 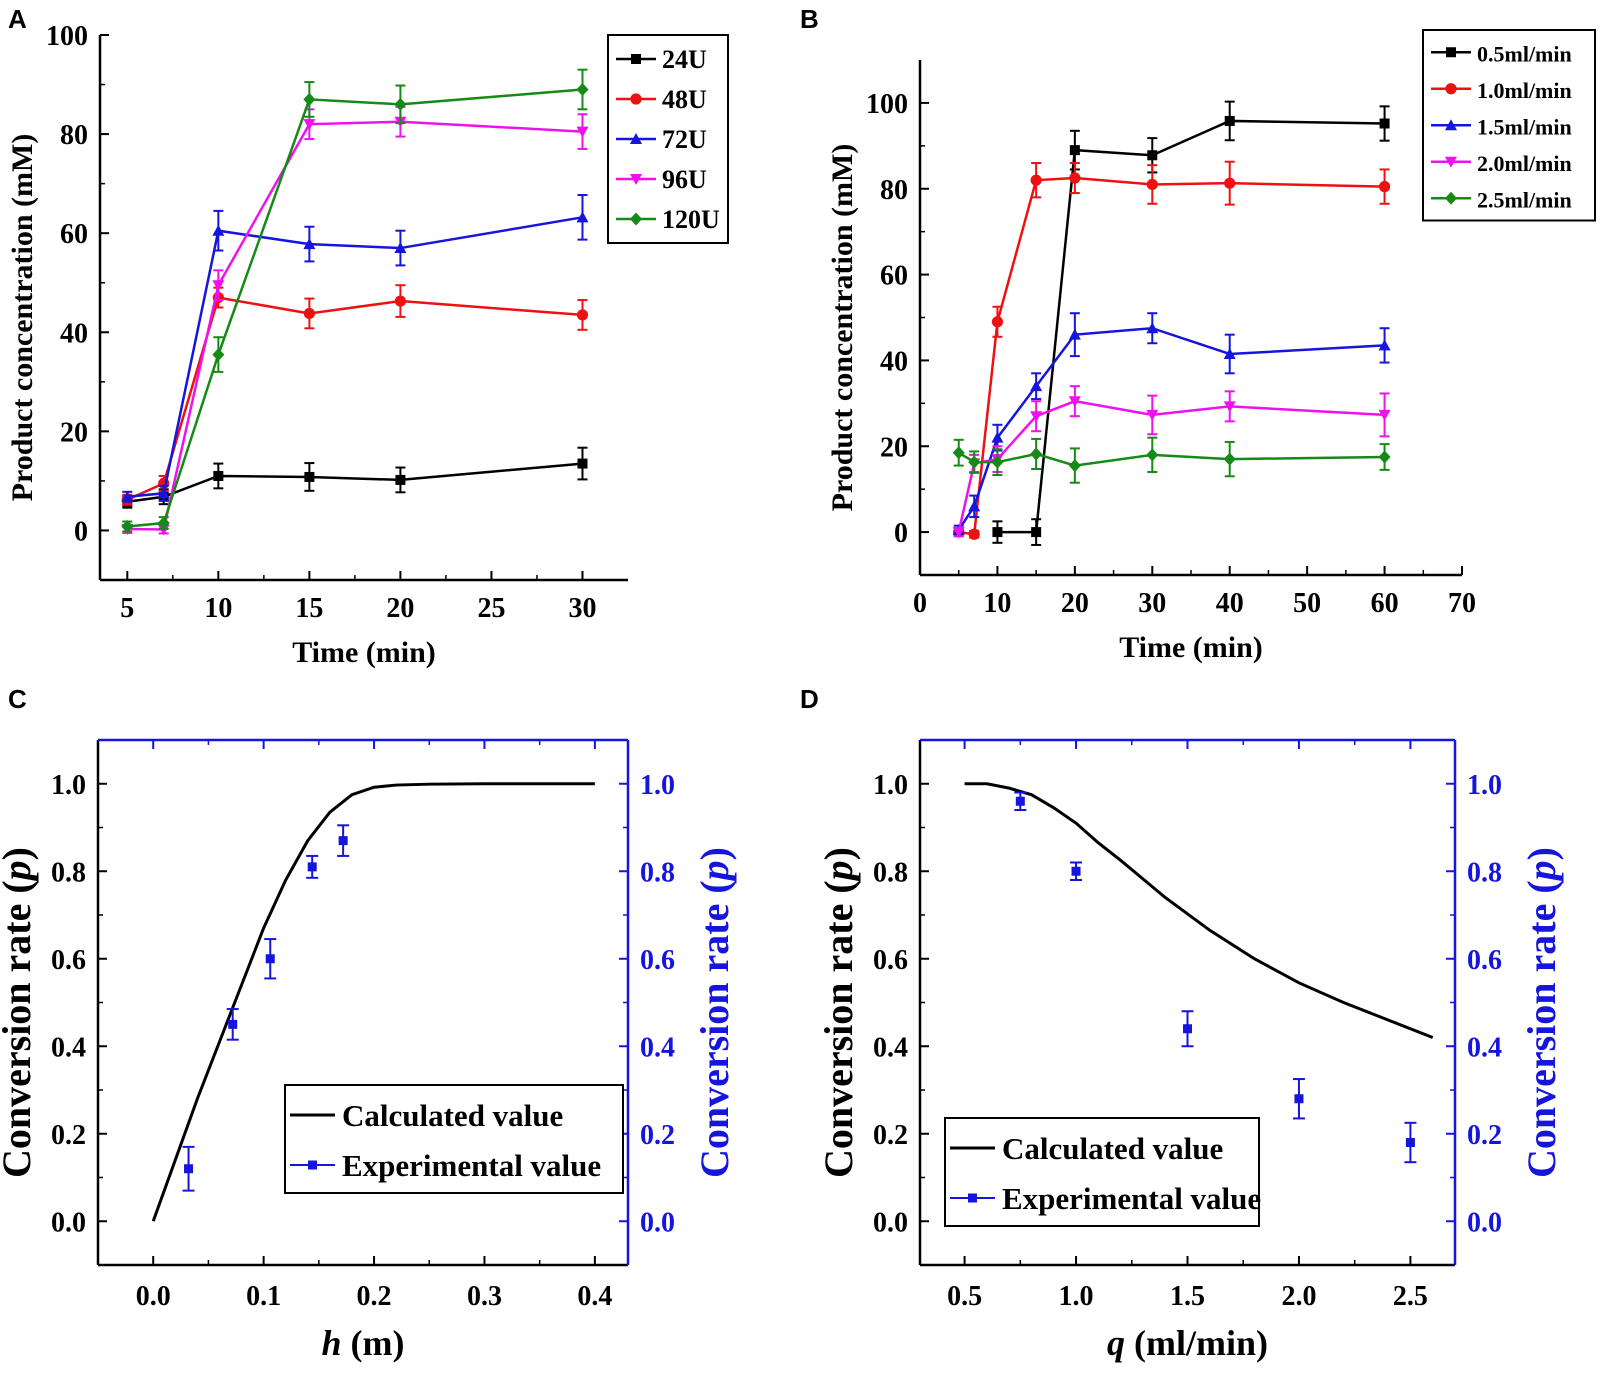 What do you see at coordinates (684, 179) in the screenshot?
I see `legend-label: 96U` at bounding box center [684, 179].